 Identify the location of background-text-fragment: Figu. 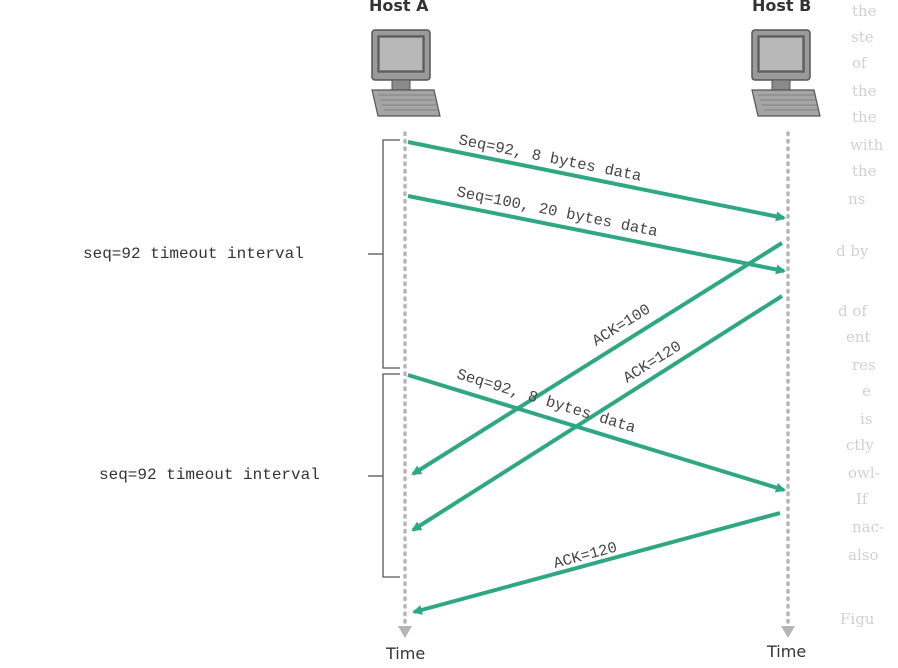
(857, 619).